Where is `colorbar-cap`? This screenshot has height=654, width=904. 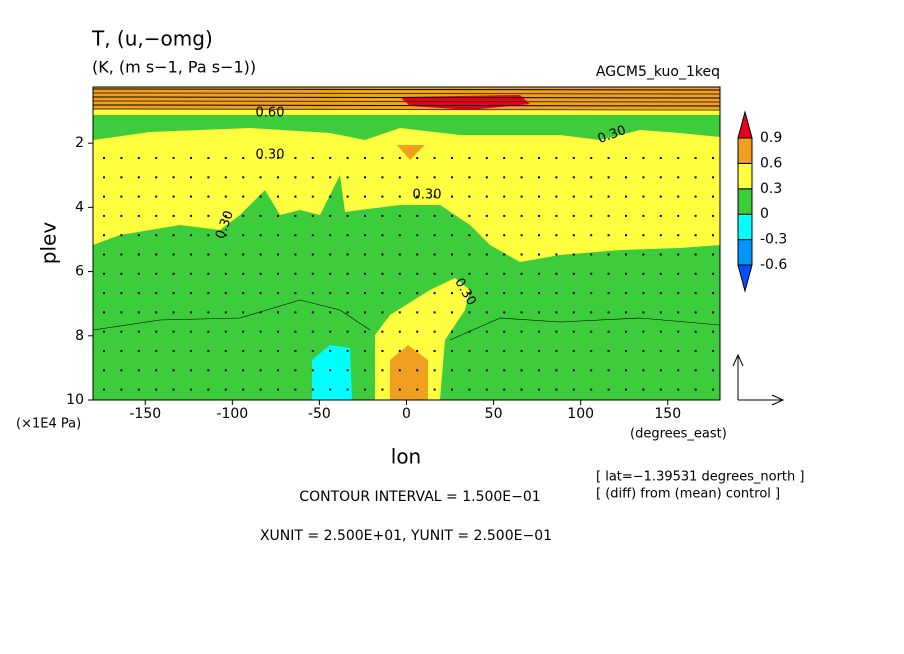 colorbar-cap is located at coordinates (745, 278).